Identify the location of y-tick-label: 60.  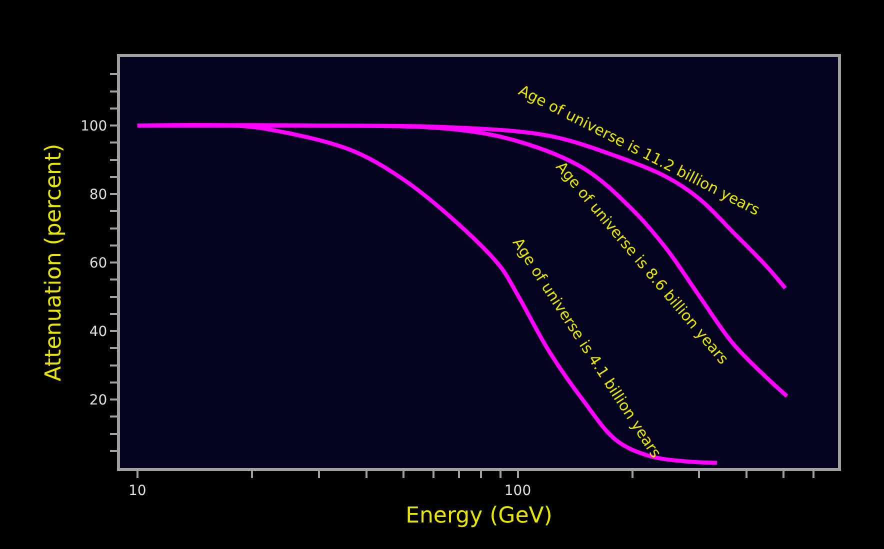
(98, 263).